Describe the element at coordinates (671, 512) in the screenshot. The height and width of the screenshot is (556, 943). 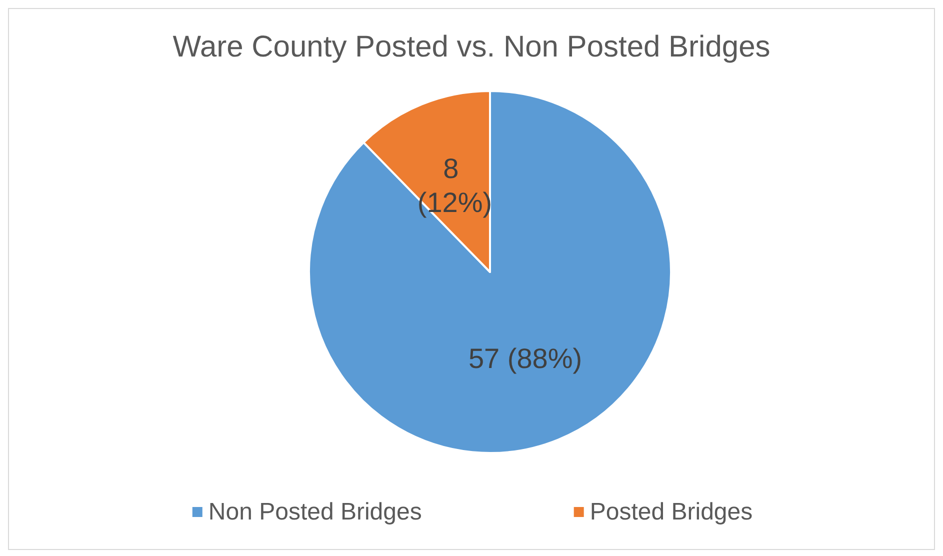
I see `legend-label: Posted Bridges` at that location.